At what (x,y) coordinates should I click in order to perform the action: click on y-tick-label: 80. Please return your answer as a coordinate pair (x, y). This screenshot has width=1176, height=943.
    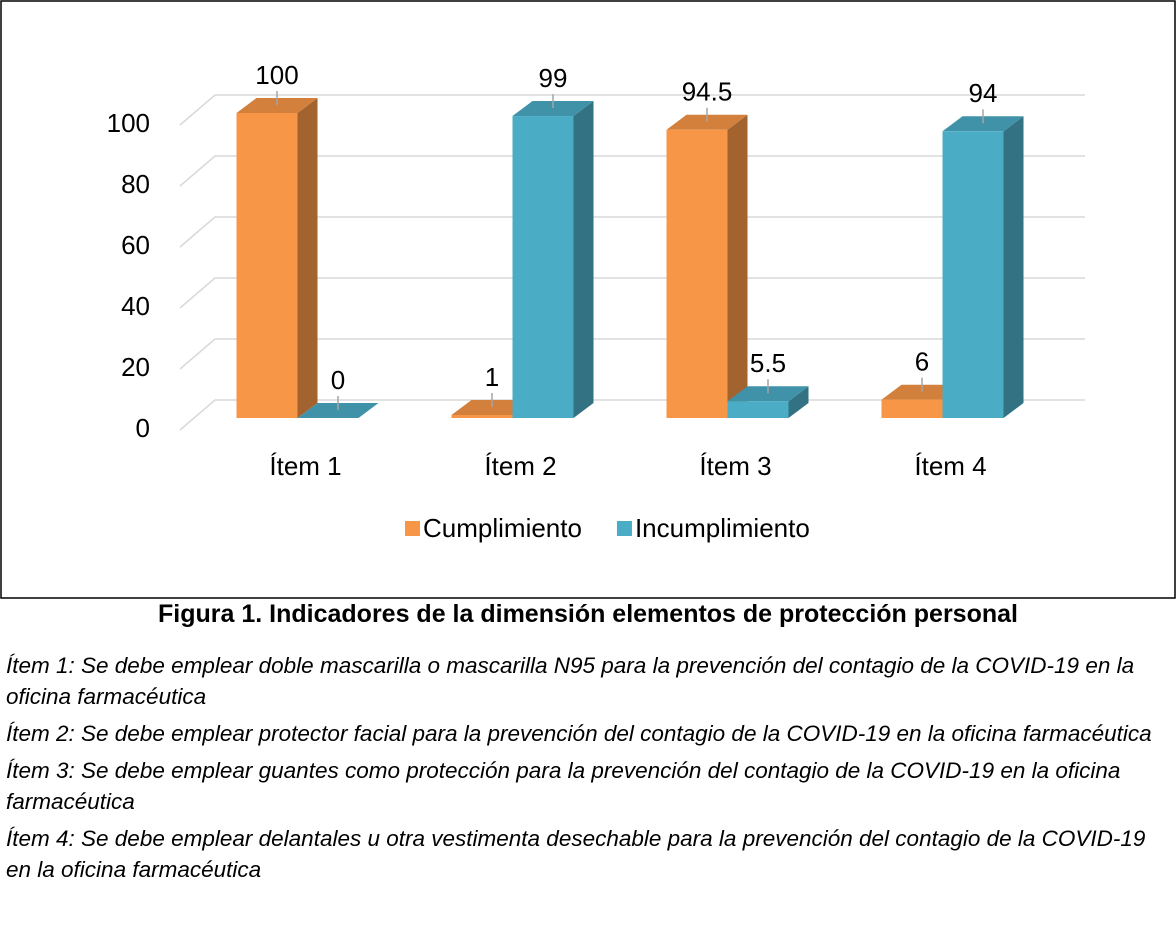
    Looking at the image, I should click on (135, 184).